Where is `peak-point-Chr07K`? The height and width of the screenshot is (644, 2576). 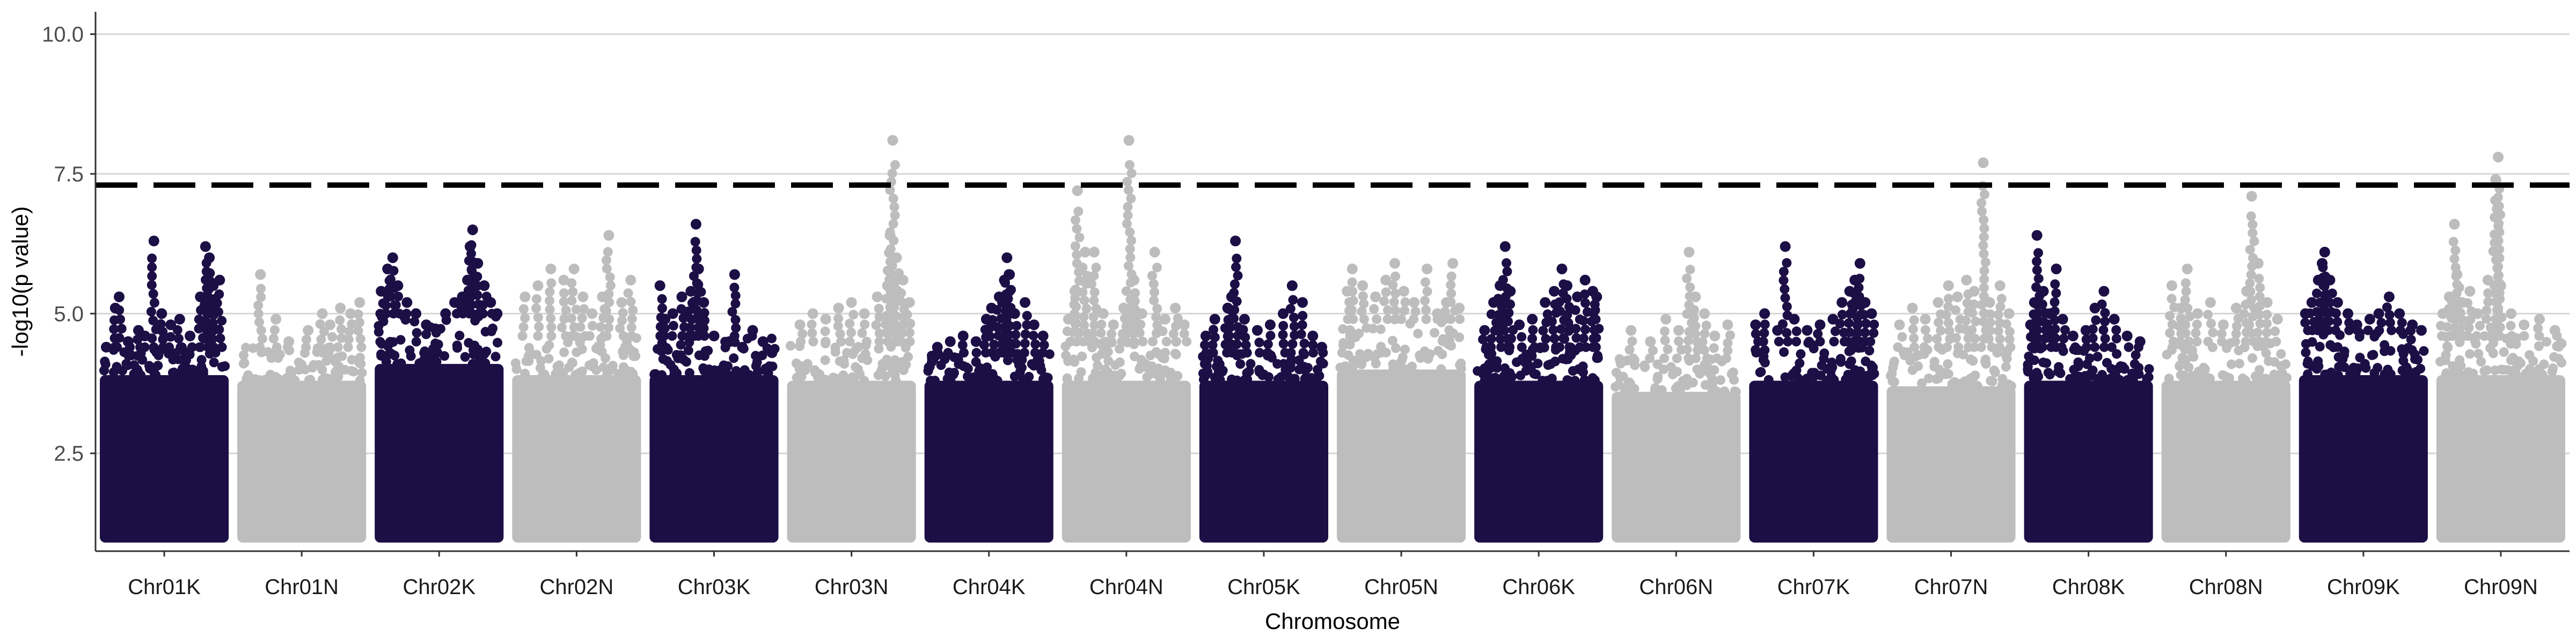
peak-point-Chr07K is located at coordinates (1755, 325).